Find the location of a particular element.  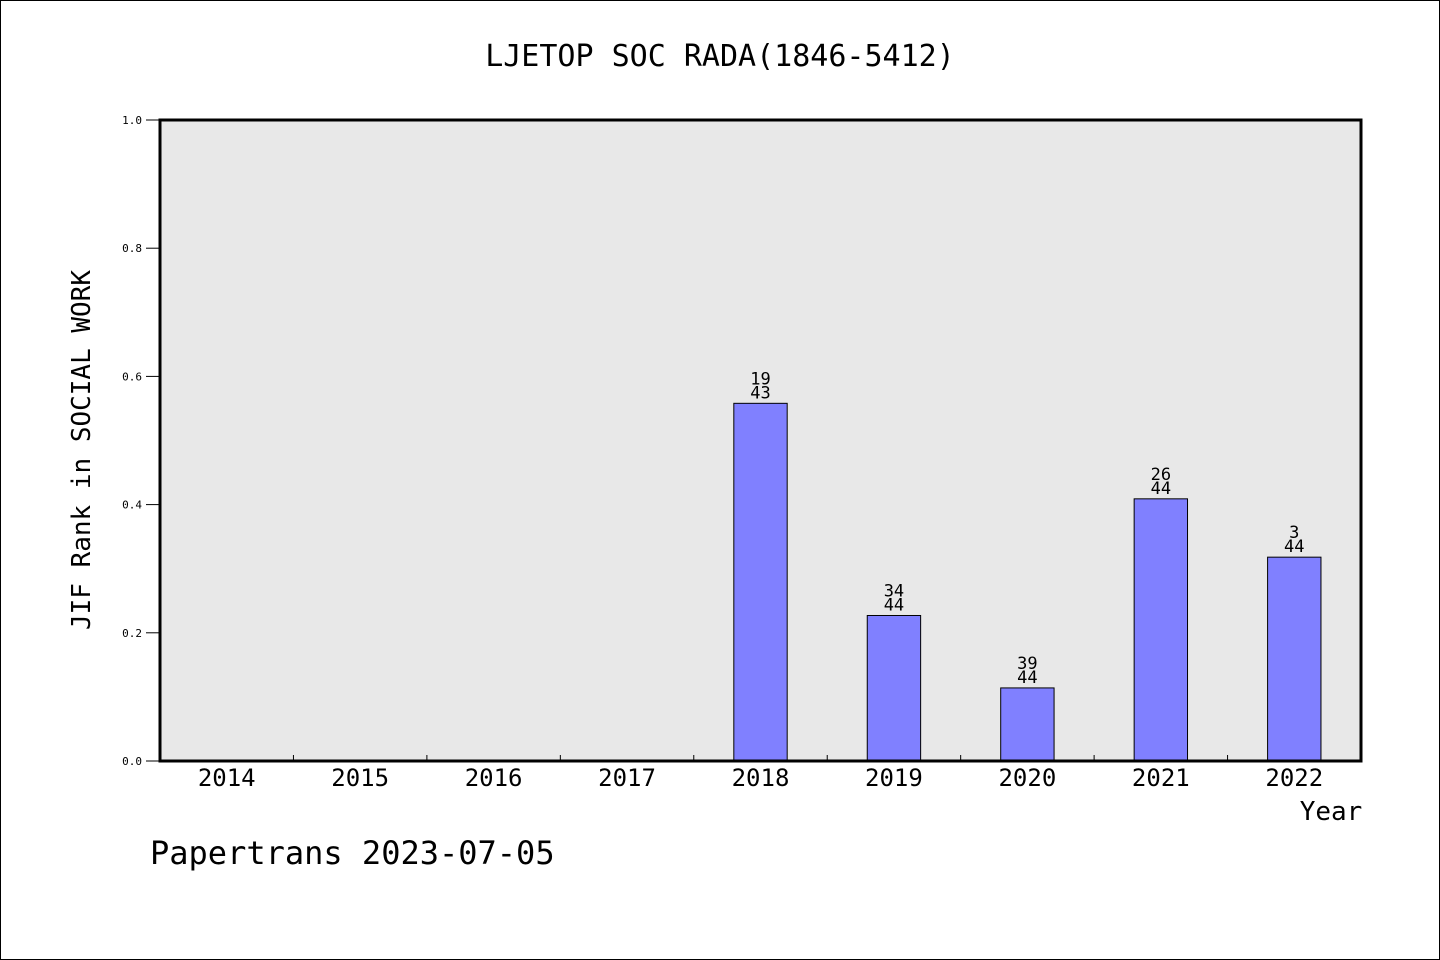

bar-rank-label-2022: 3 is located at coordinates (1294, 533).